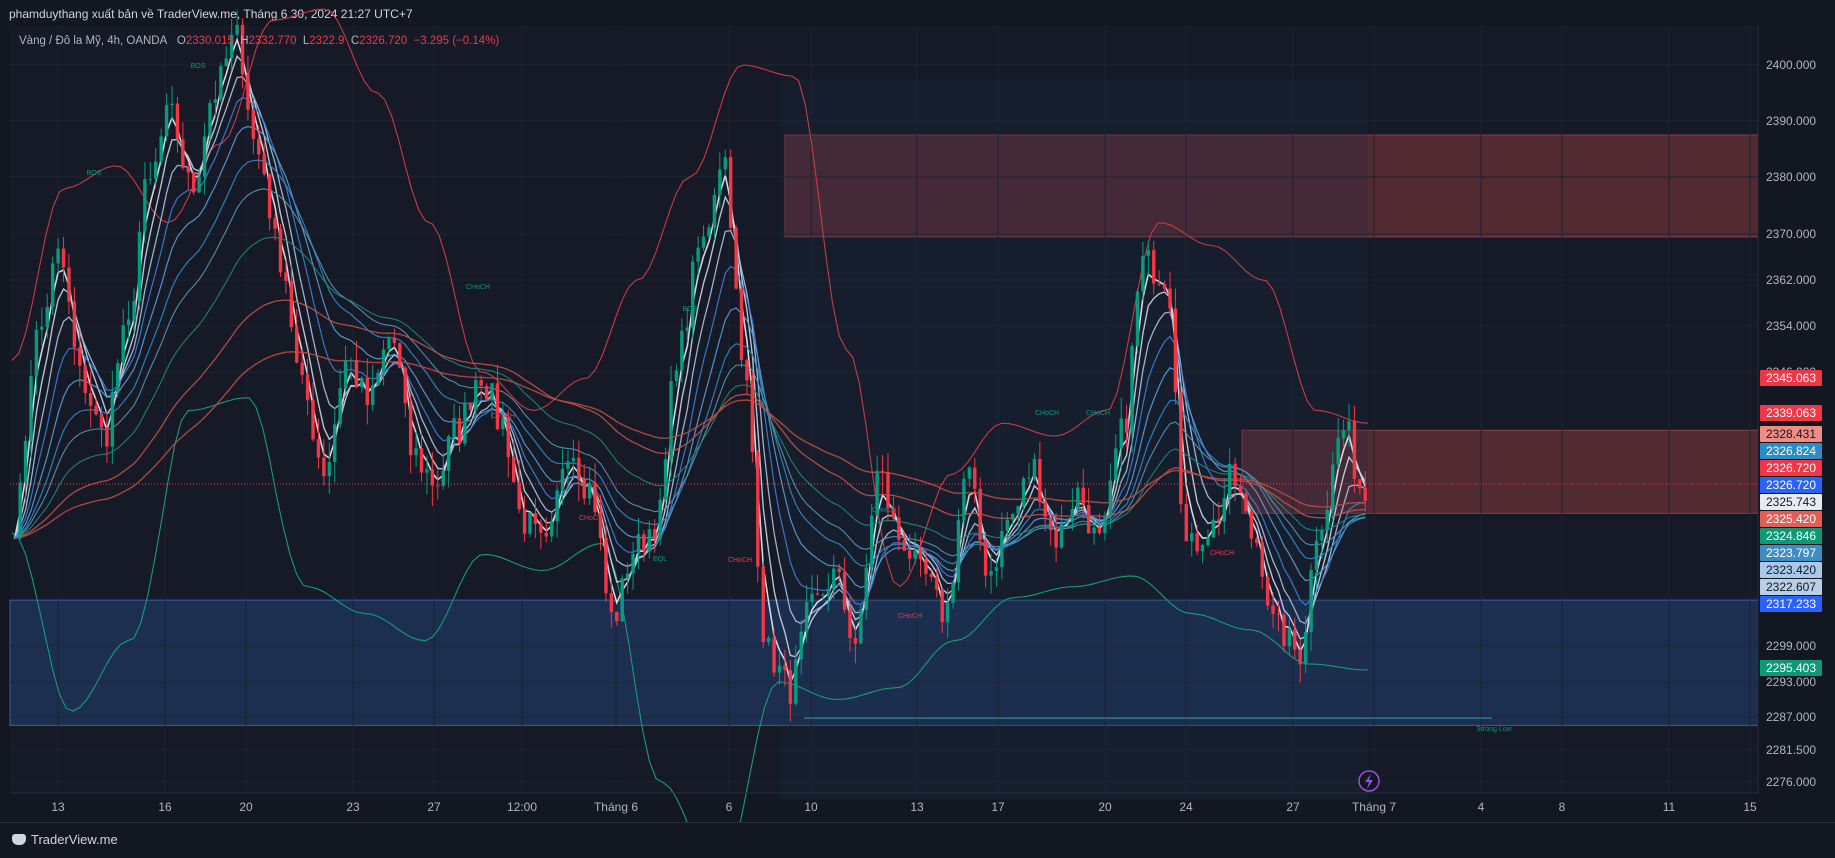  Describe the element at coordinates (1369, 781) in the screenshot. I see `event-marker` at that location.